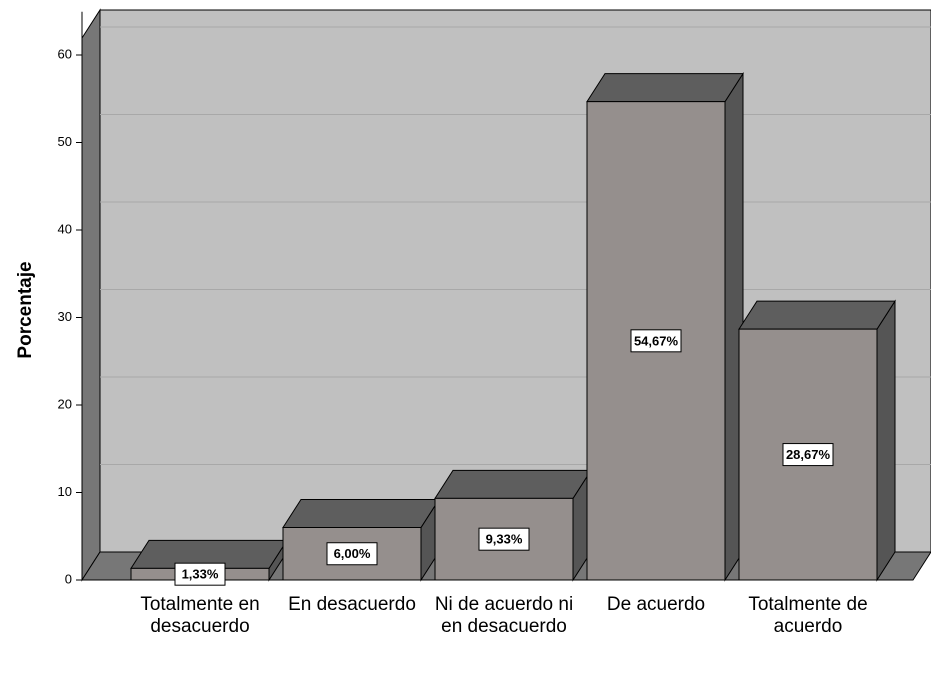  What do you see at coordinates (65, 141) in the screenshot?
I see `y-tick-label: 50` at bounding box center [65, 141].